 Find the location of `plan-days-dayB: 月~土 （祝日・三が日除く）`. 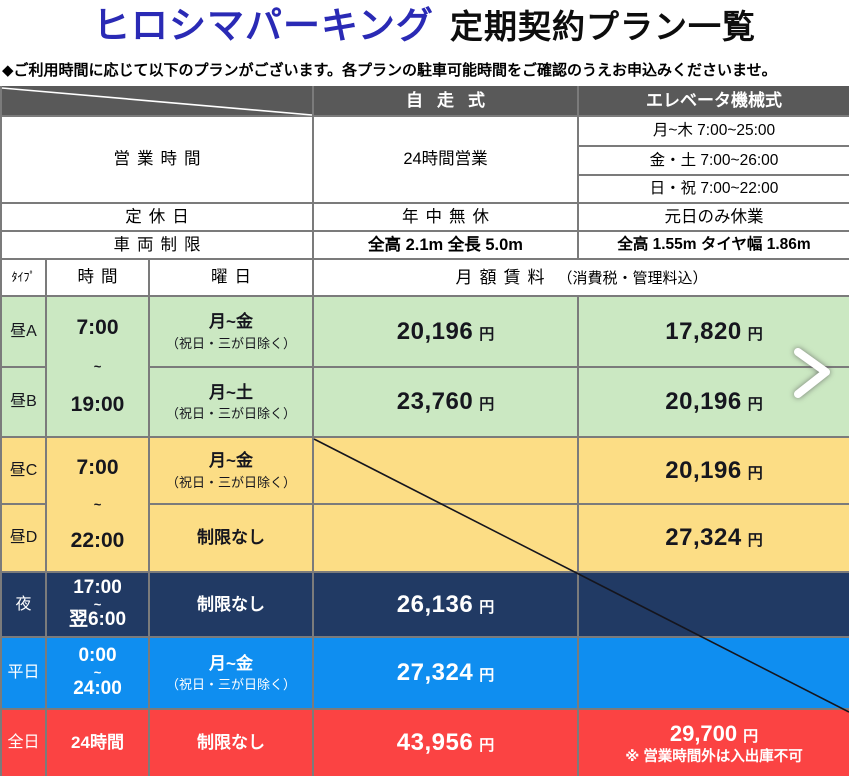

plan-days-dayB: 月~土 （祝日・三が日除く） is located at coordinates (231, 402).